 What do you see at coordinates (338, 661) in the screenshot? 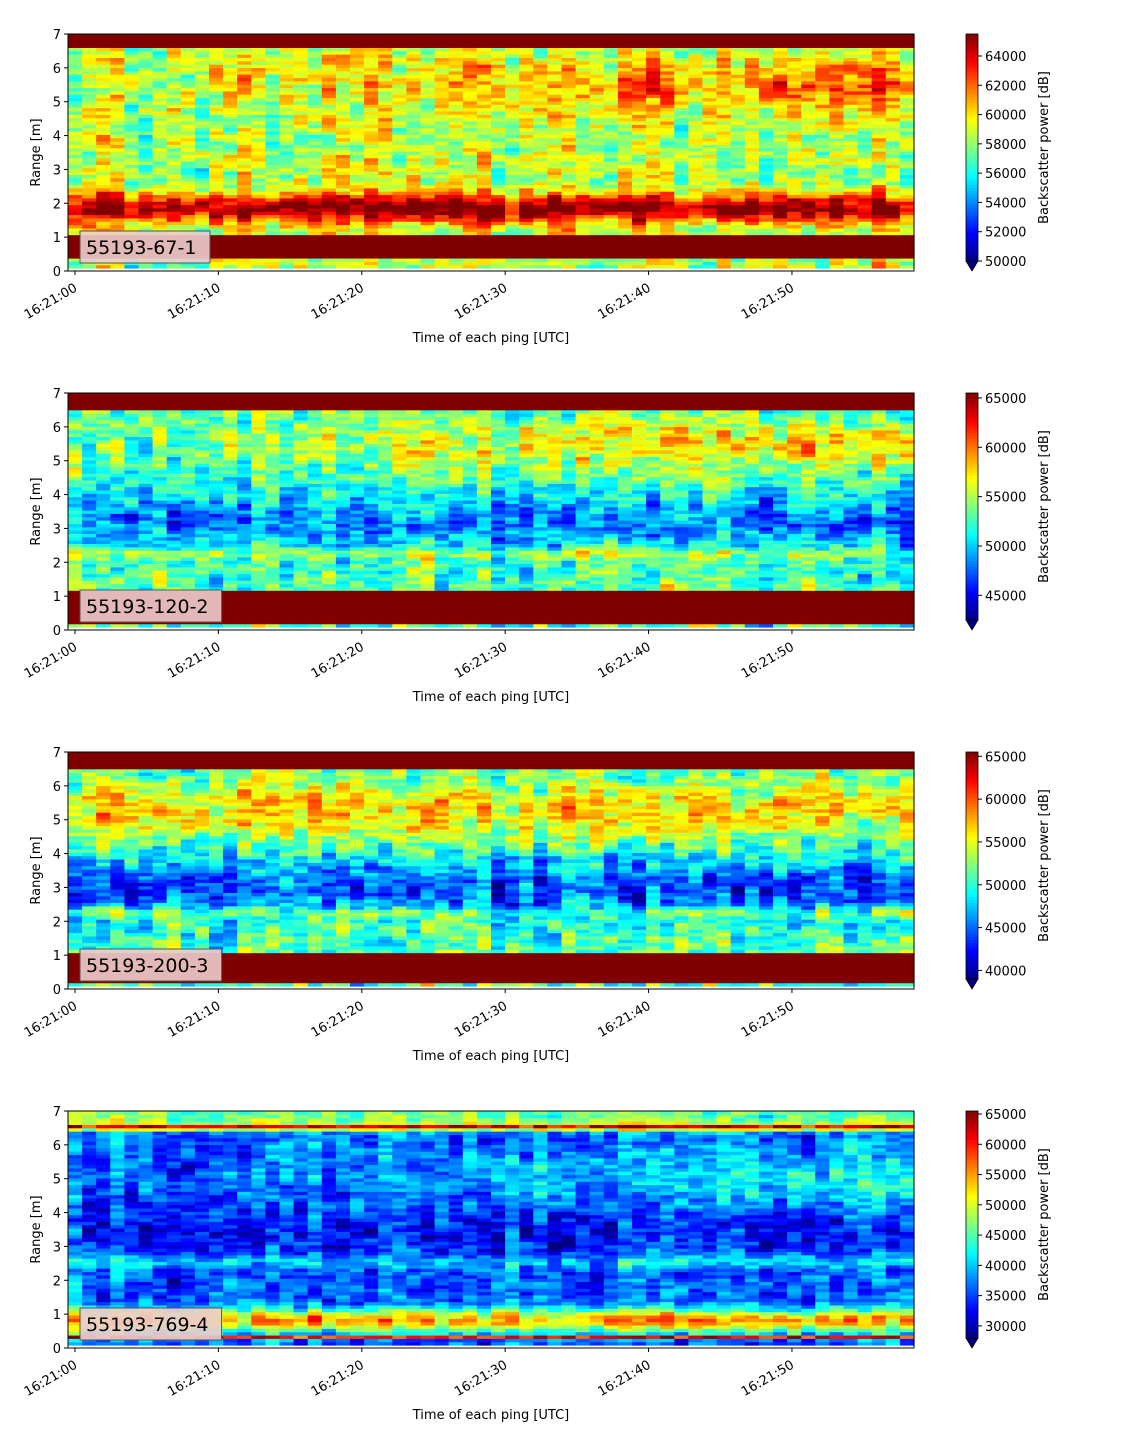
I see `x-tick-label: 16:21:20` at bounding box center [338, 661].